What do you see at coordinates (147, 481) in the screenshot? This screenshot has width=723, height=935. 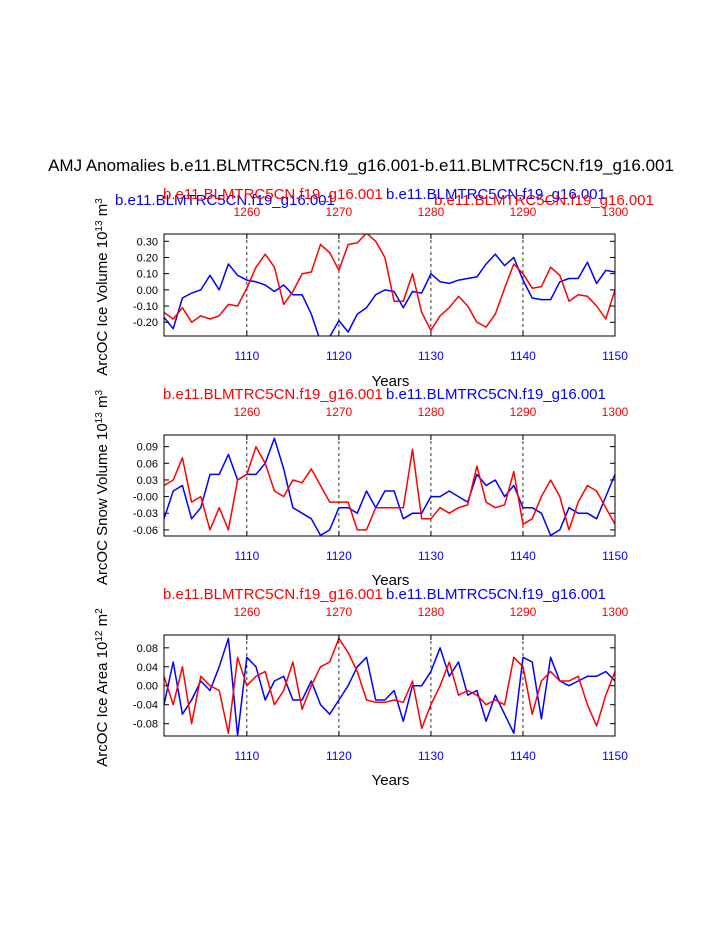 I see `ytick-label: 0.03` at bounding box center [147, 481].